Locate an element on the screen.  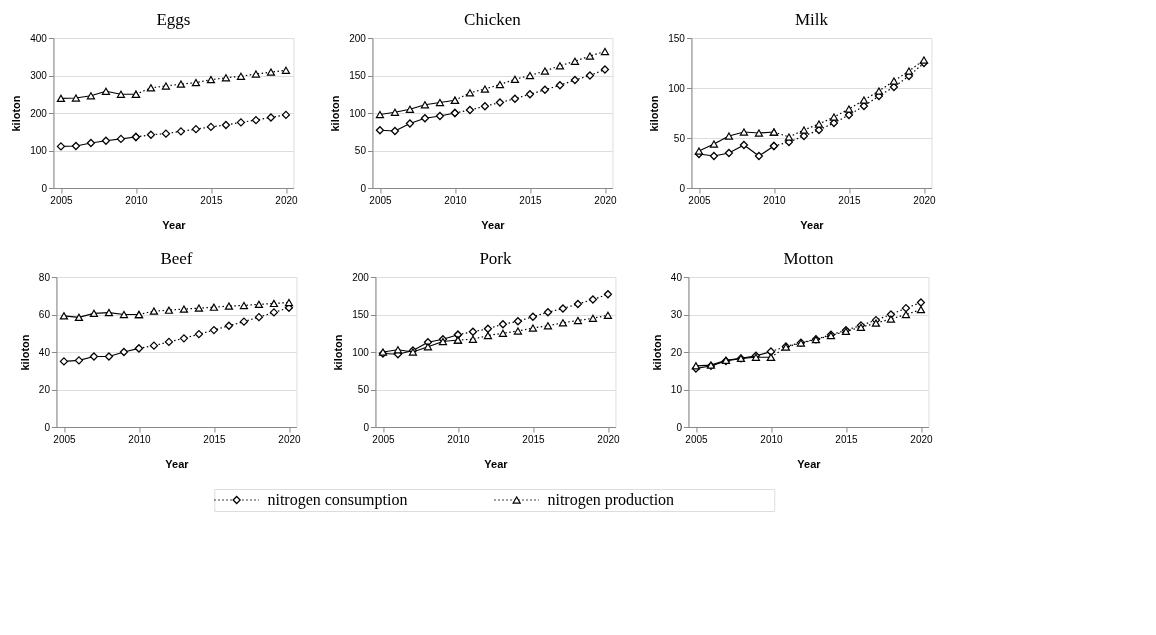
chart-title: Eggs is located at coordinates (173, 19).